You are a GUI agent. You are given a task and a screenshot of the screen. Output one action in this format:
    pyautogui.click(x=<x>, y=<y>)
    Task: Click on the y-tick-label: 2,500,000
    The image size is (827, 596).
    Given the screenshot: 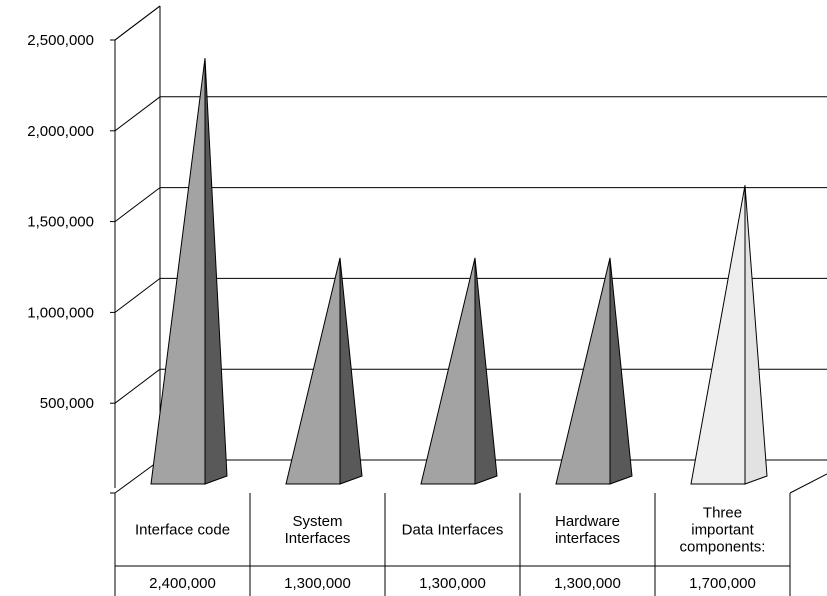 What is the action you would take?
    pyautogui.click(x=60, y=40)
    